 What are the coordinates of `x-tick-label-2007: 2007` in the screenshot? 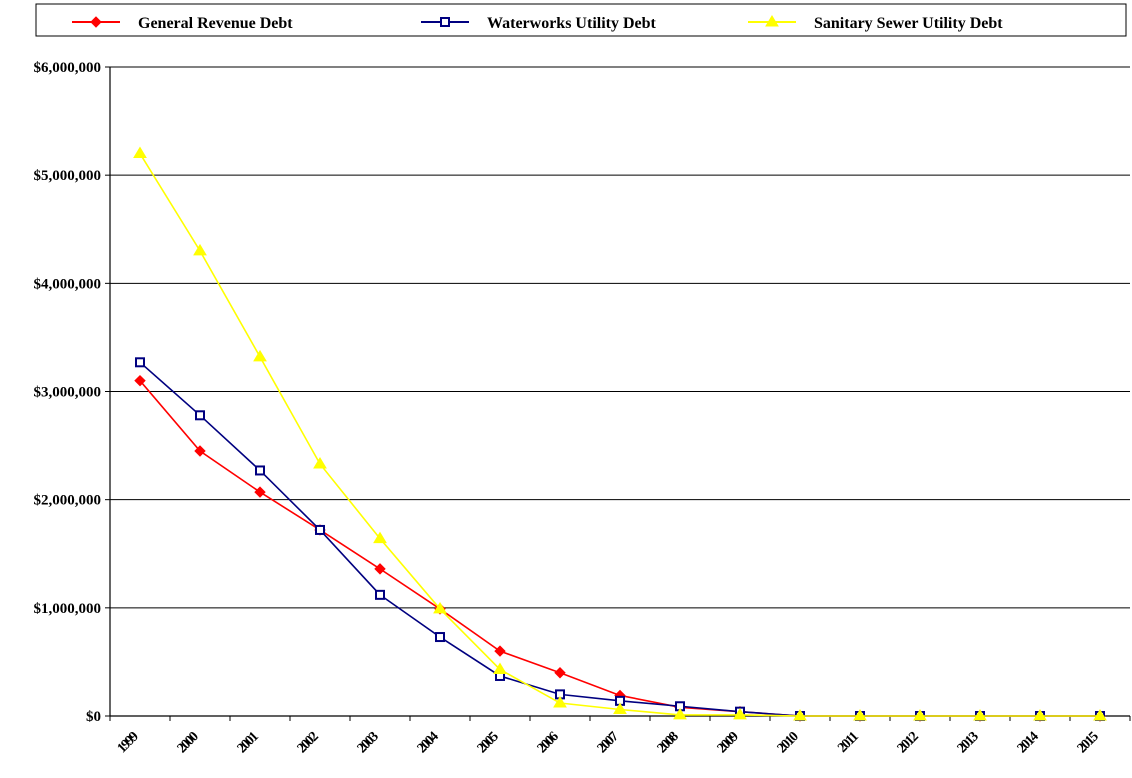 It's located at (608, 742).